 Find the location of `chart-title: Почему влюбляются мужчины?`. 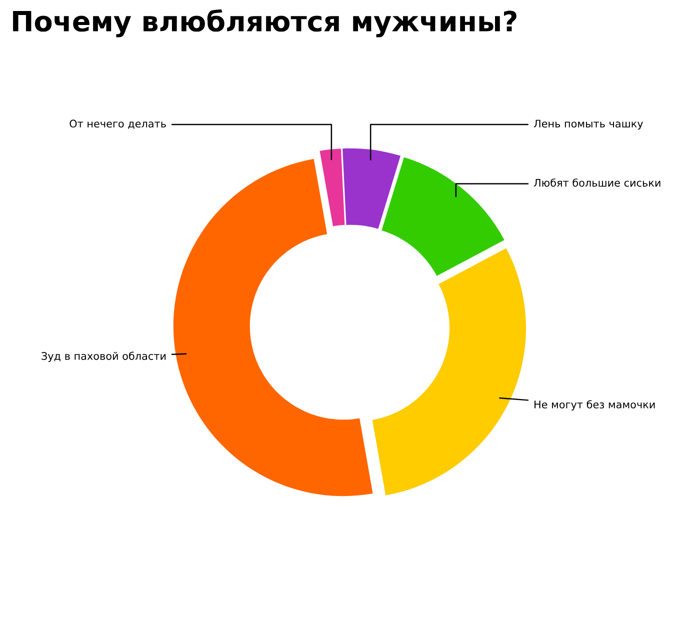

chart-title: Почему влюбляются мужчины? is located at coordinates (264, 23).